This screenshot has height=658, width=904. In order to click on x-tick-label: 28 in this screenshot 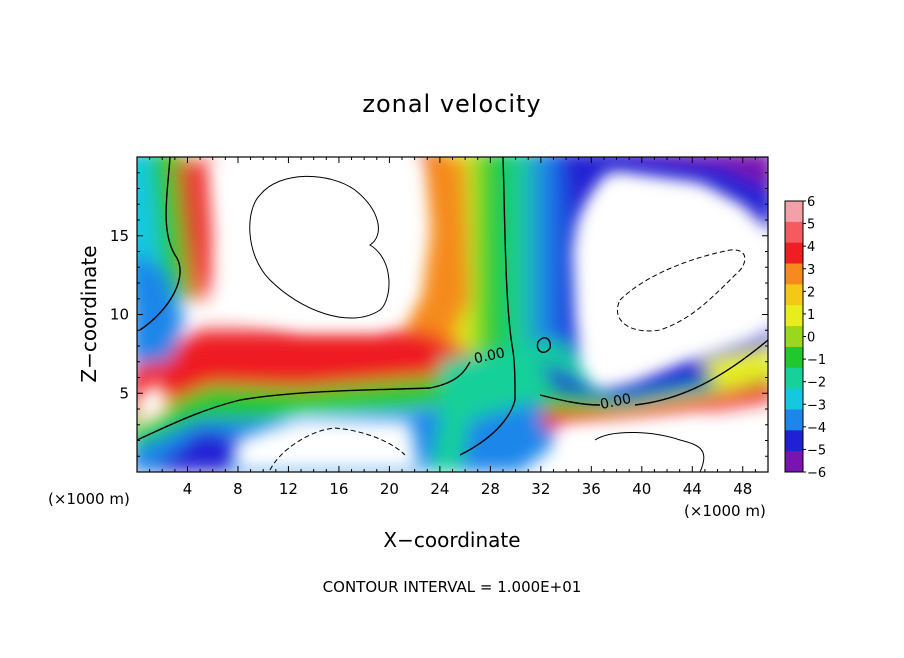, I will do `click(490, 489)`.